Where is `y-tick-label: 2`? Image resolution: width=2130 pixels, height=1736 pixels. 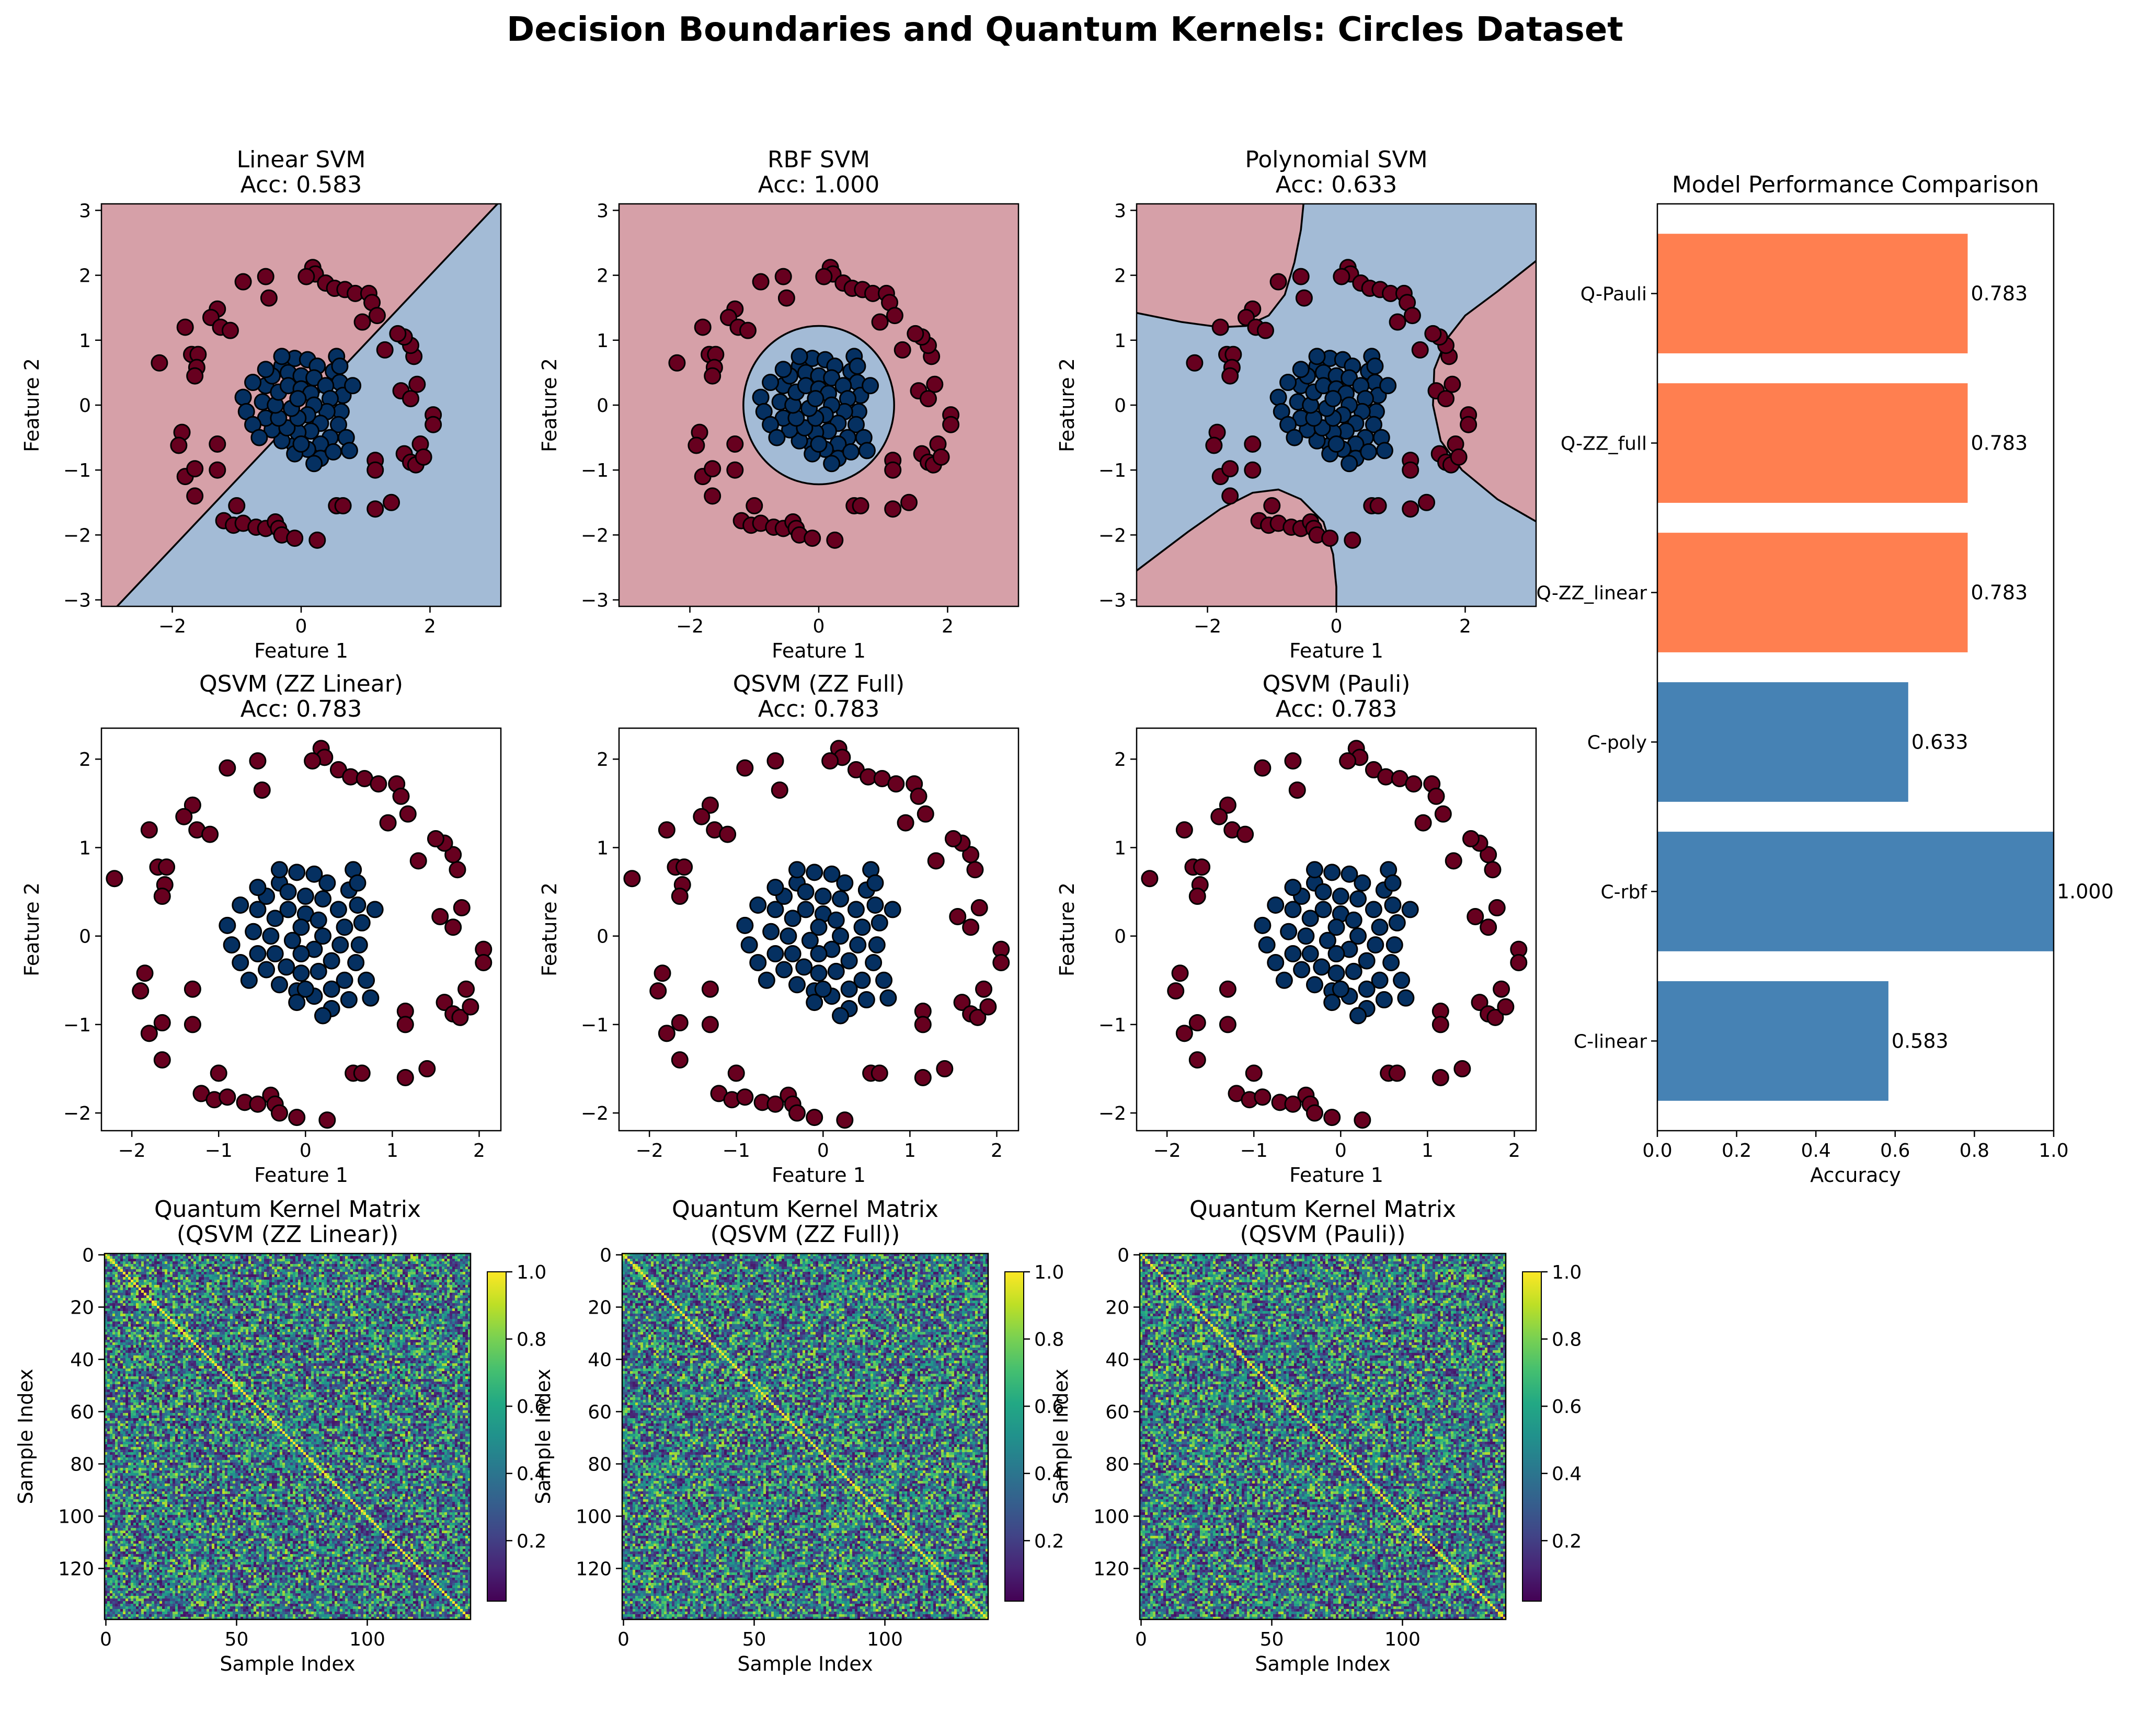
y-tick-label: 2 is located at coordinates (603, 276).